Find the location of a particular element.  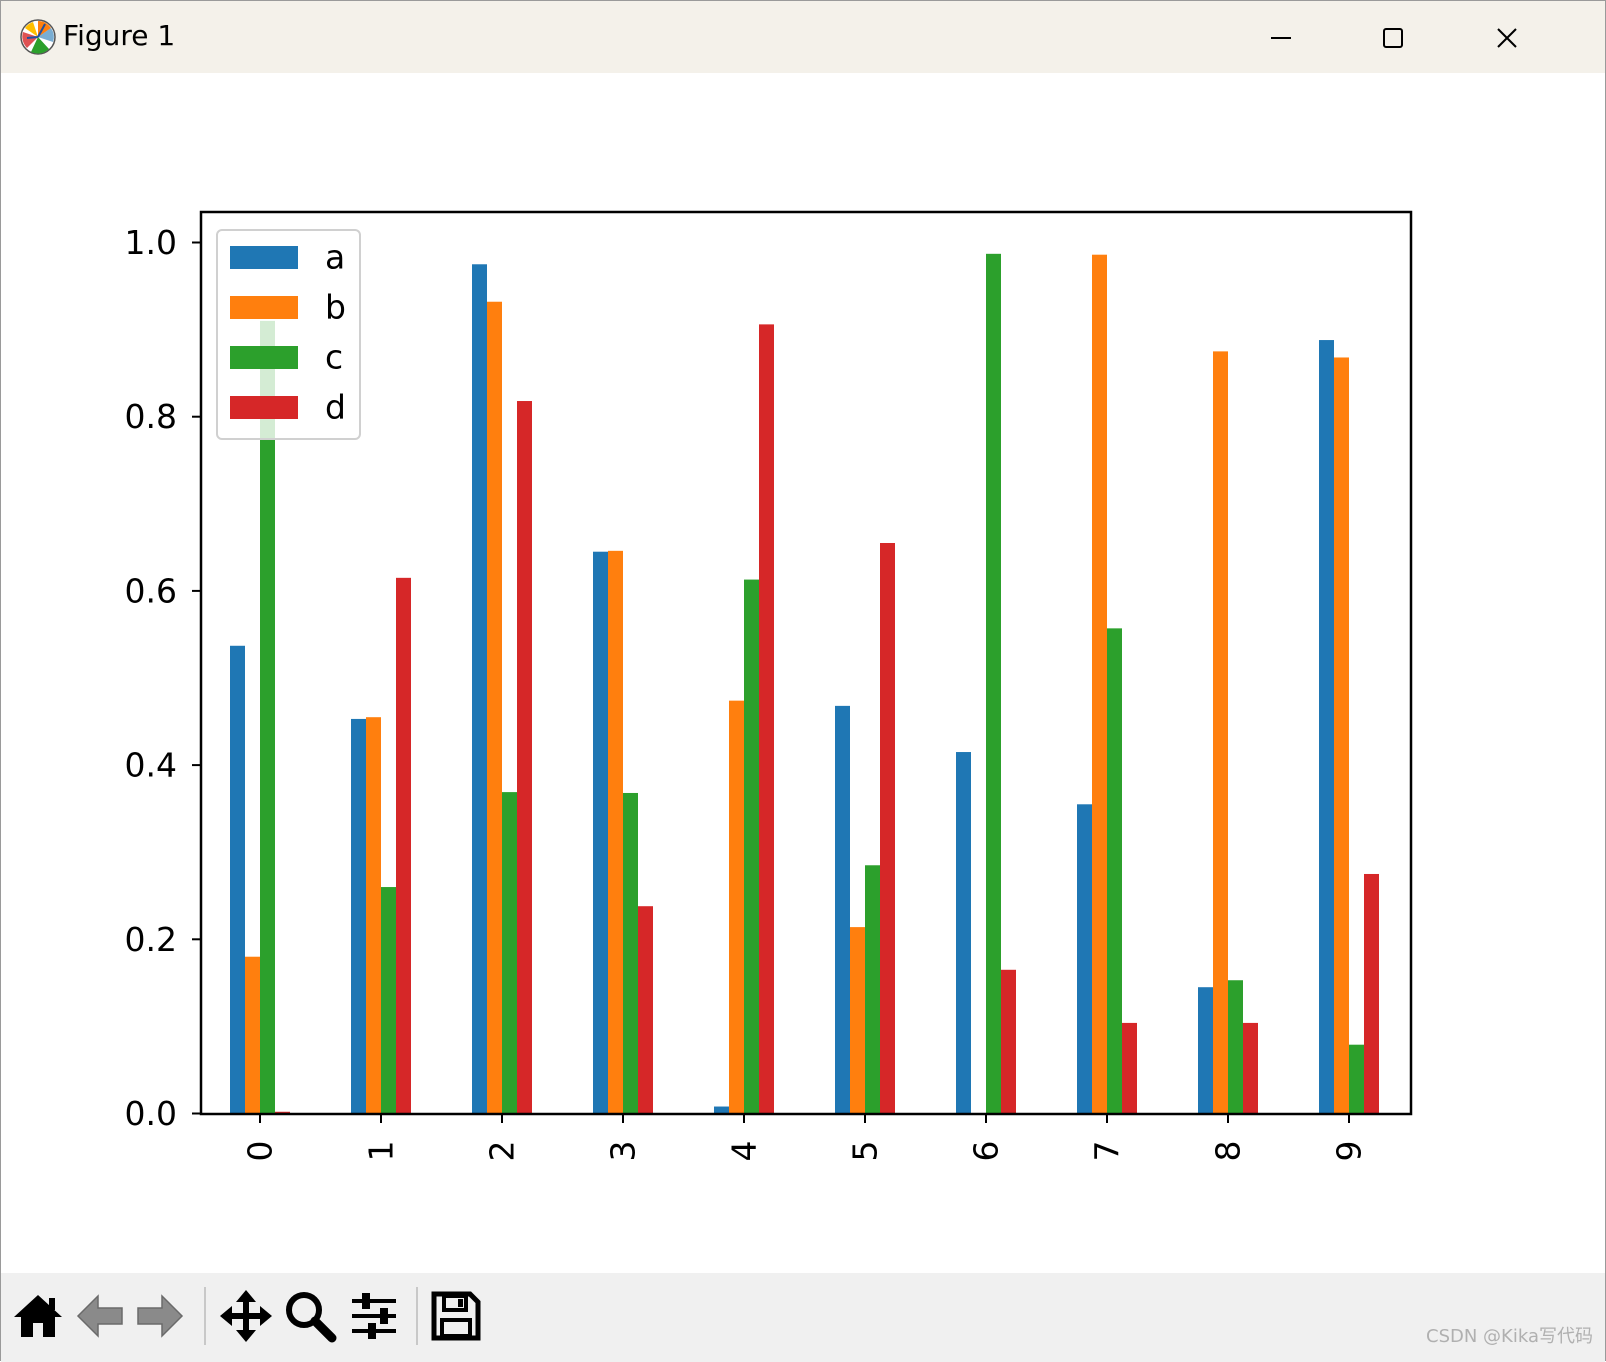

close-icon is located at coordinates (1507, 38).